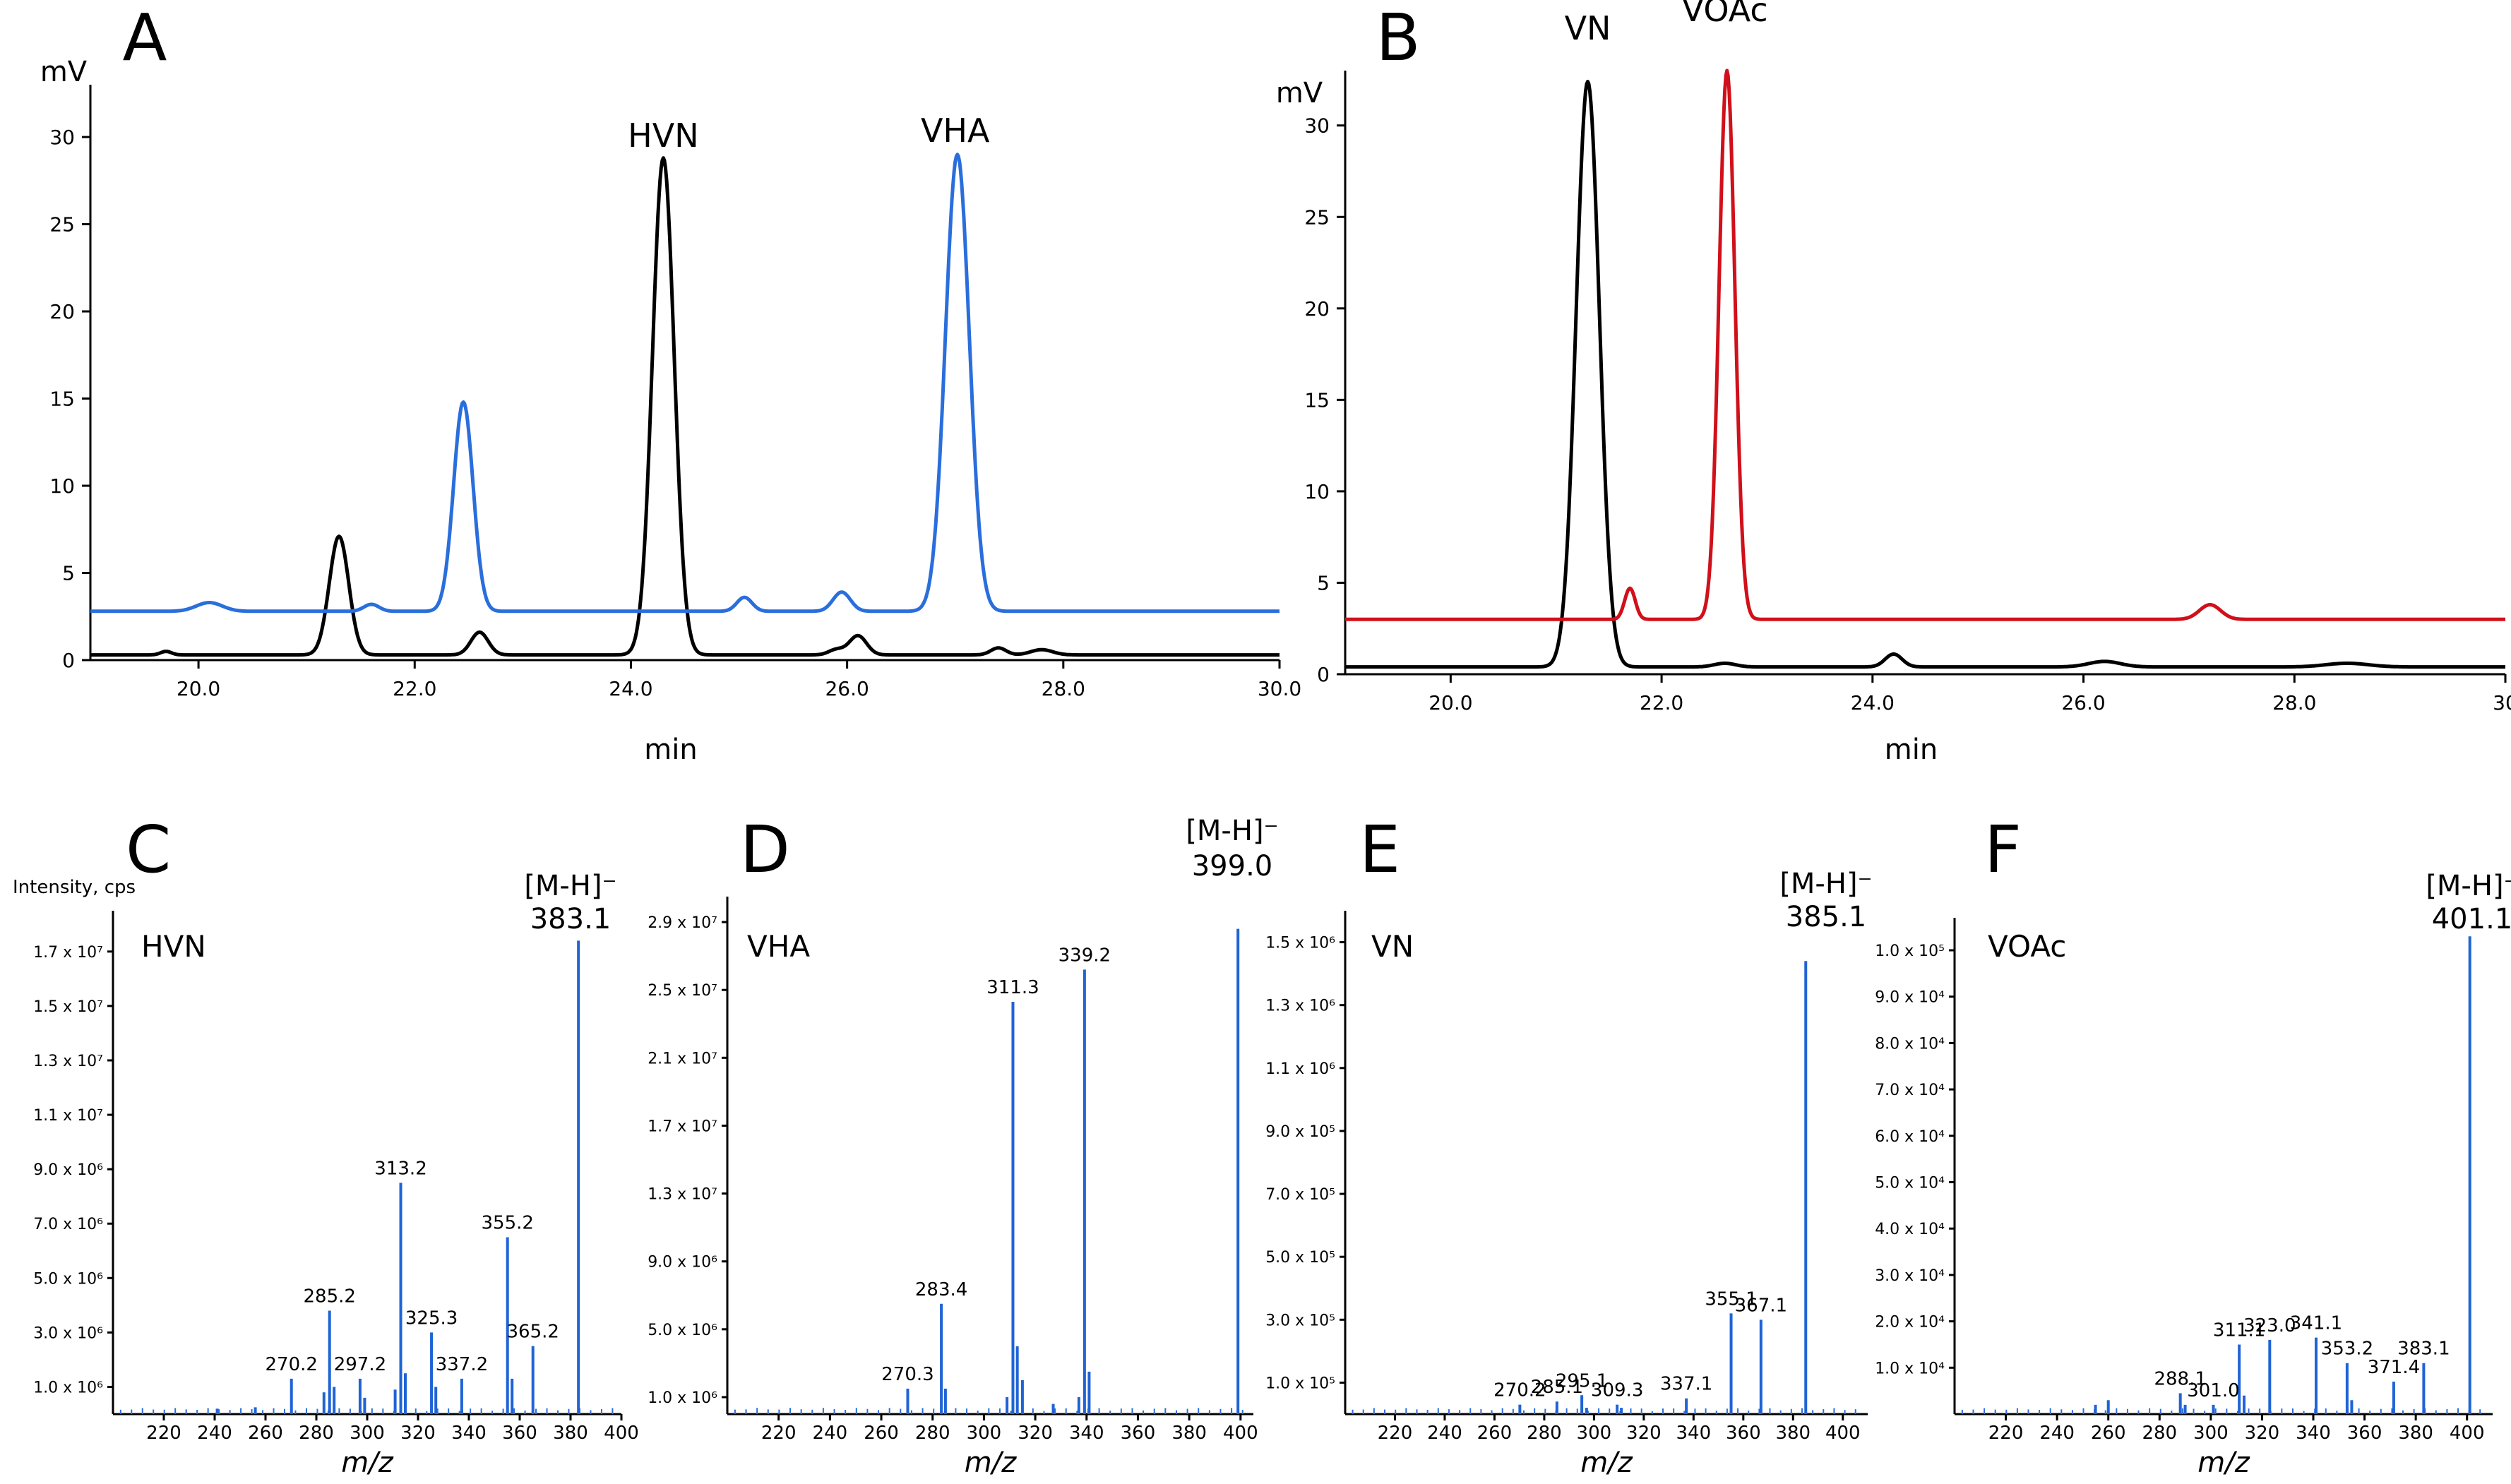 Image resolution: width=2511 pixels, height=1484 pixels. What do you see at coordinates (145, 38) in the screenshot?
I see `panel-label-A: A` at bounding box center [145, 38].